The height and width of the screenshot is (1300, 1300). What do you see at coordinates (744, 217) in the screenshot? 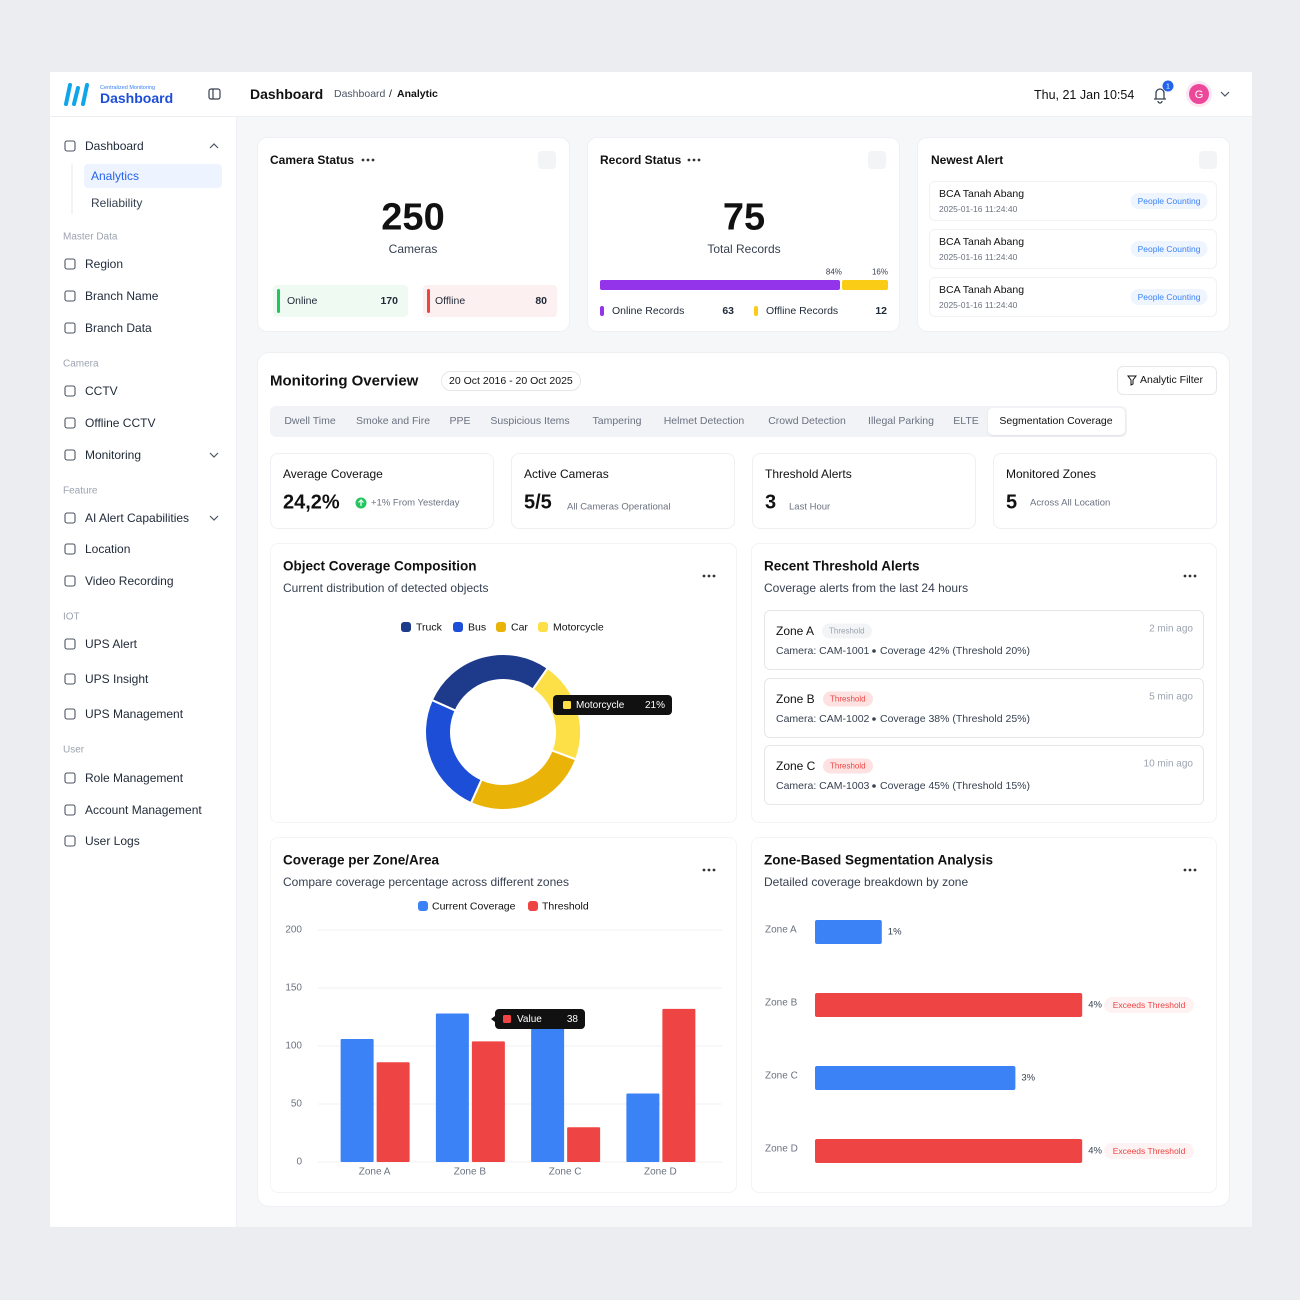
I see `record-total: 75` at bounding box center [744, 217].